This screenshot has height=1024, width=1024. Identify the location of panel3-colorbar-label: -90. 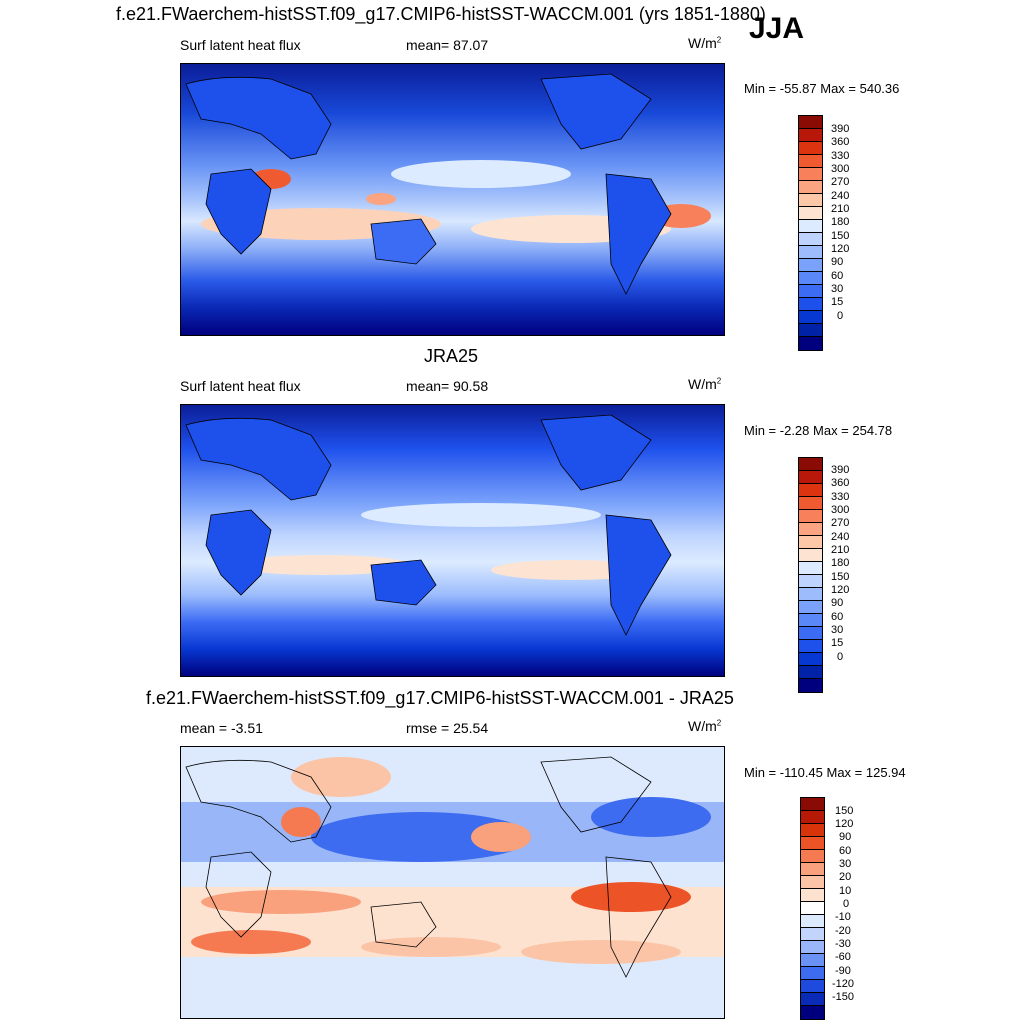
(843, 971).